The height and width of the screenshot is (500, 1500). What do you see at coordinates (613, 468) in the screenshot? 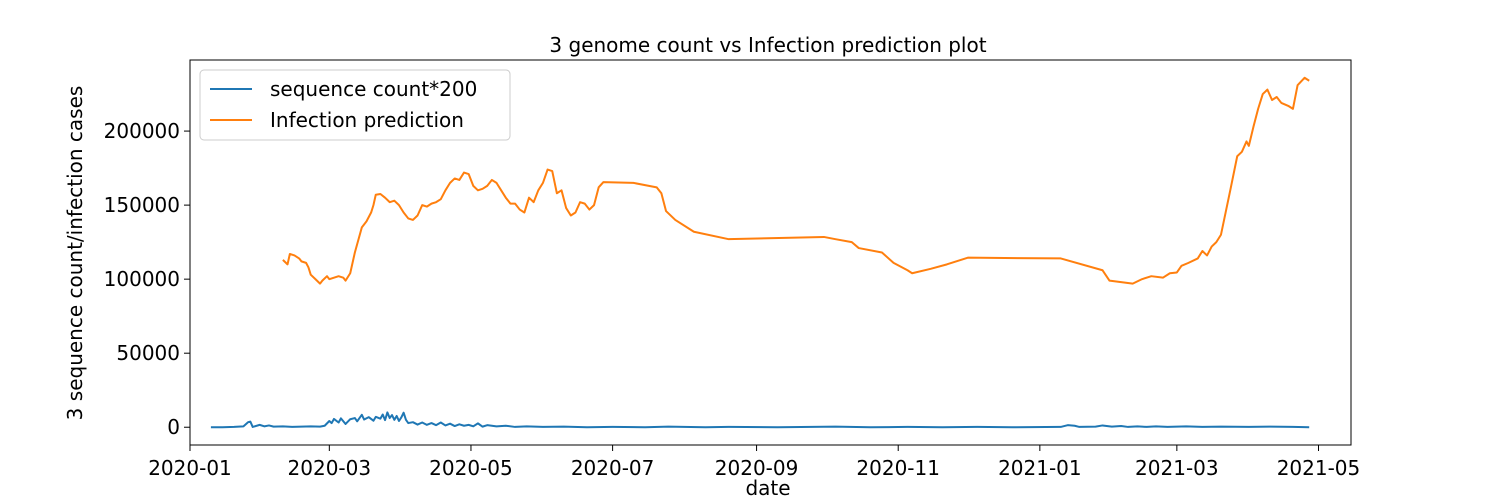
I see `x-tick-label: 2020-07` at bounding box center [613, 468].